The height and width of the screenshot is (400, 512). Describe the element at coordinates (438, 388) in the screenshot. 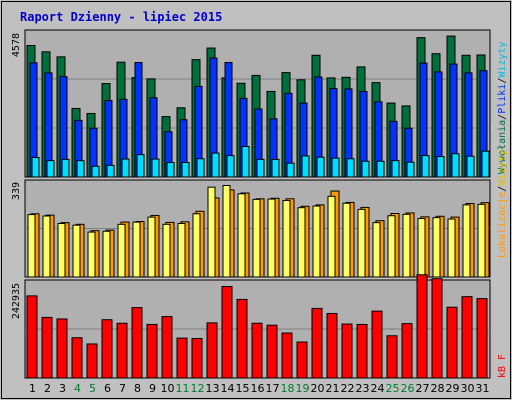

I see `x-tick-day-28: 28` at that location.